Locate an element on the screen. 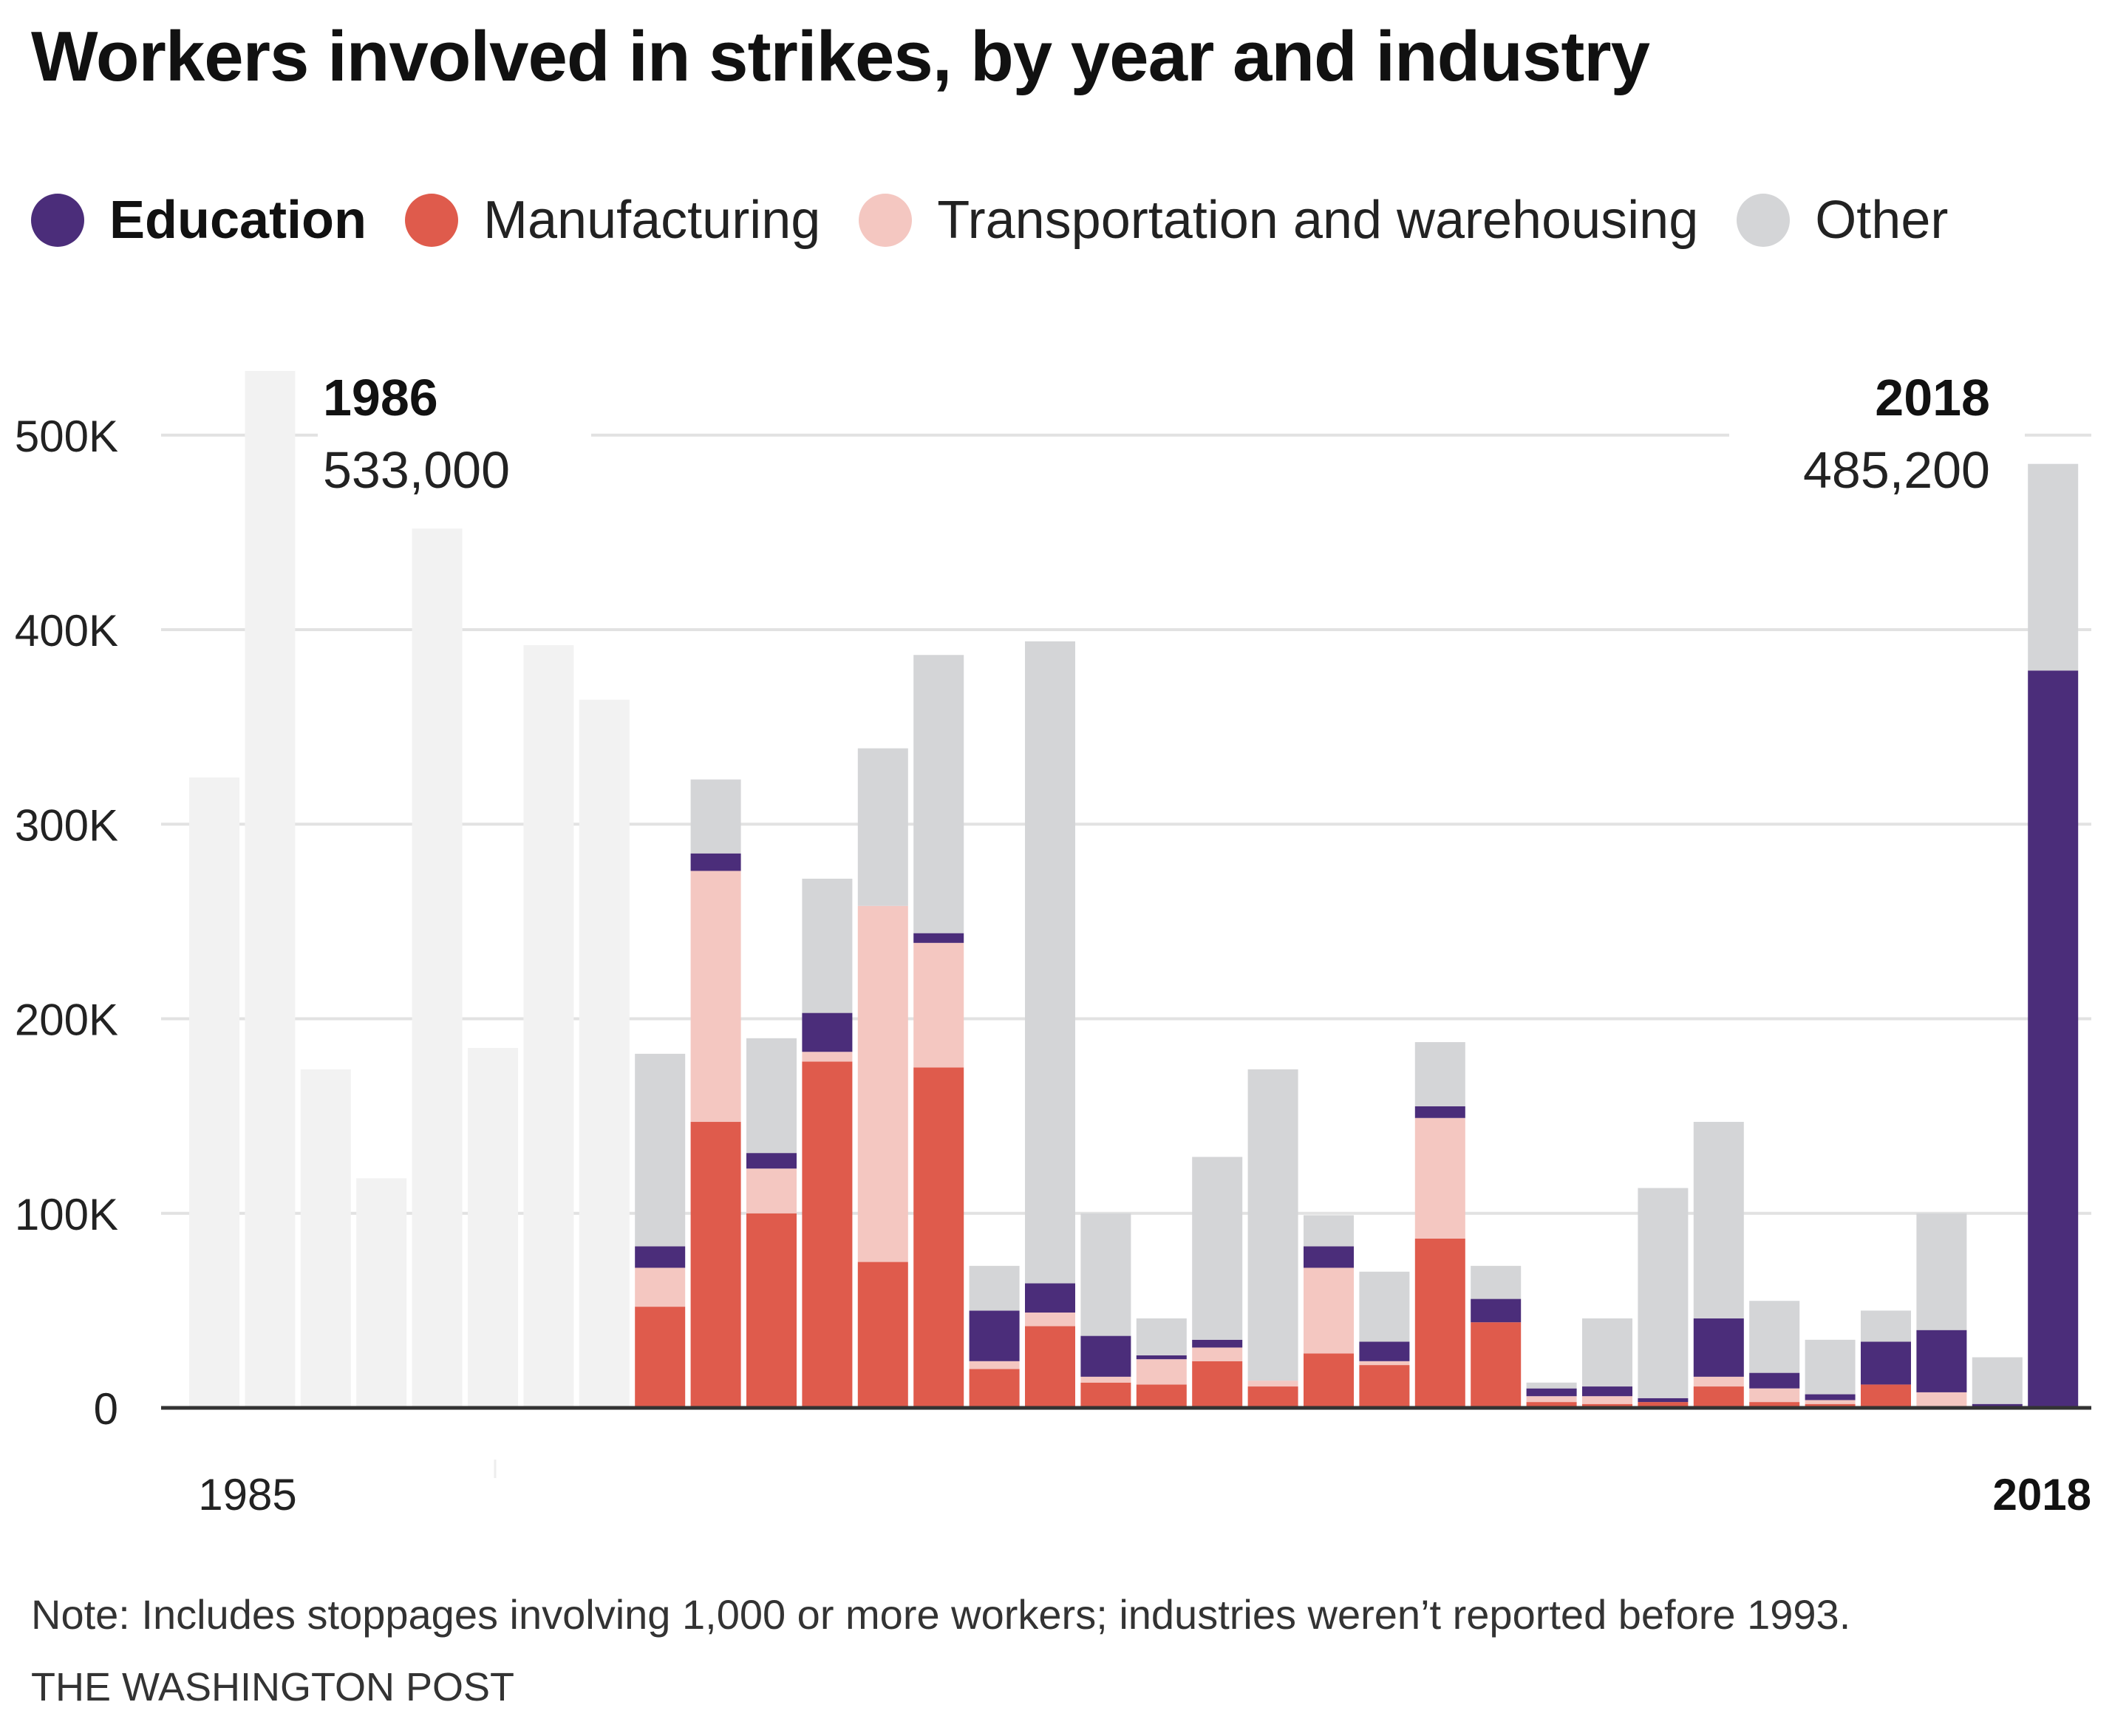 The image size is (2112, 1736). bar-segment-transportation-and-warehousing-2002 is located at coordinates (1161, 1372).